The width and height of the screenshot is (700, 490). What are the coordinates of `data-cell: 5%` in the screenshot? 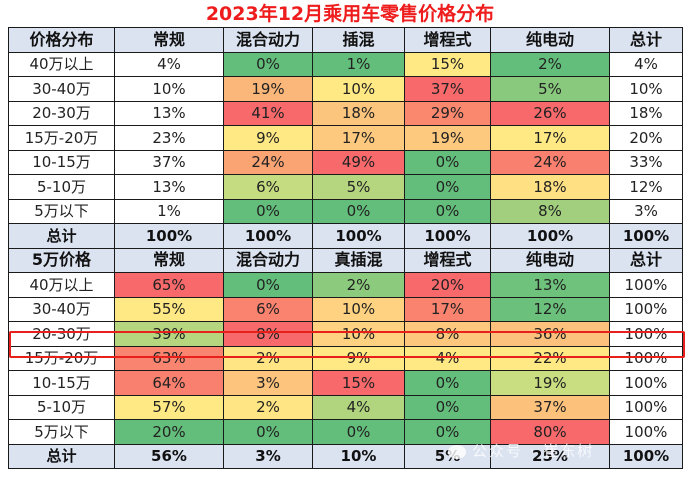 It's located at (550, 89).